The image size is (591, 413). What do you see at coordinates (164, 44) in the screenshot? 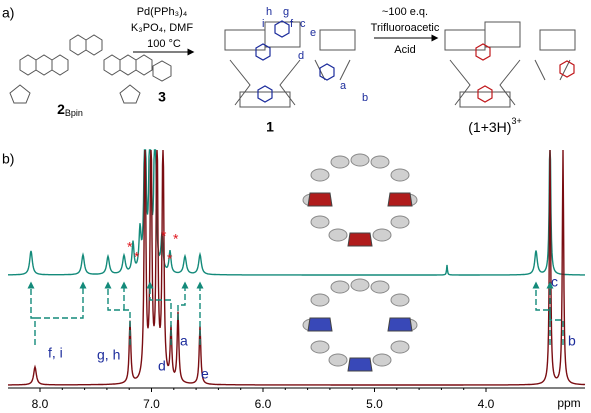
I see `condition: 100 °C` at bounding box center [164, 44].